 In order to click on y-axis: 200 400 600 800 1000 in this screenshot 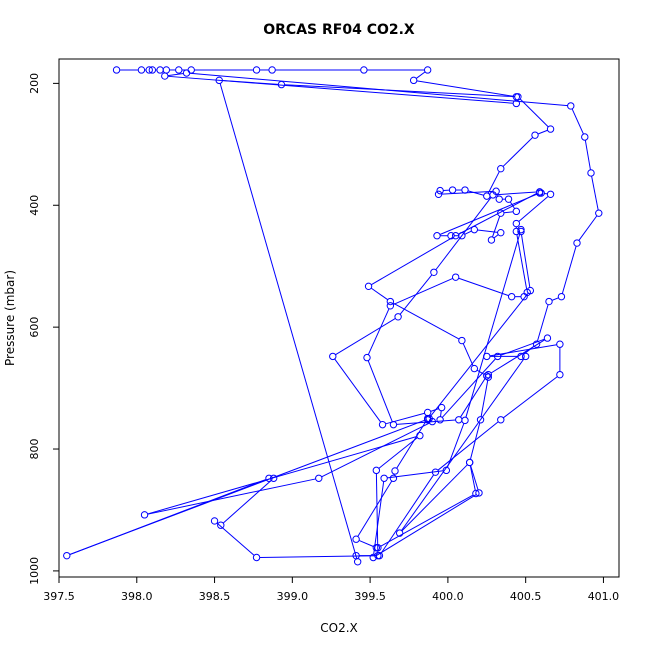, I will do `click(43, 329)`.